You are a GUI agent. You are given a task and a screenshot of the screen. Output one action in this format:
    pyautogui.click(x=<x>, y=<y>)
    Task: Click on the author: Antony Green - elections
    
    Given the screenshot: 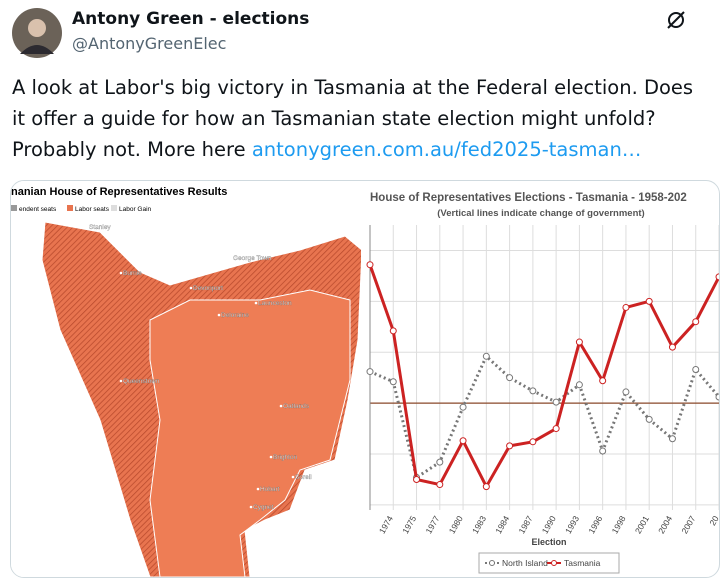 What is the action you would take?
    pyautogui.click(x=191, y=19)
    